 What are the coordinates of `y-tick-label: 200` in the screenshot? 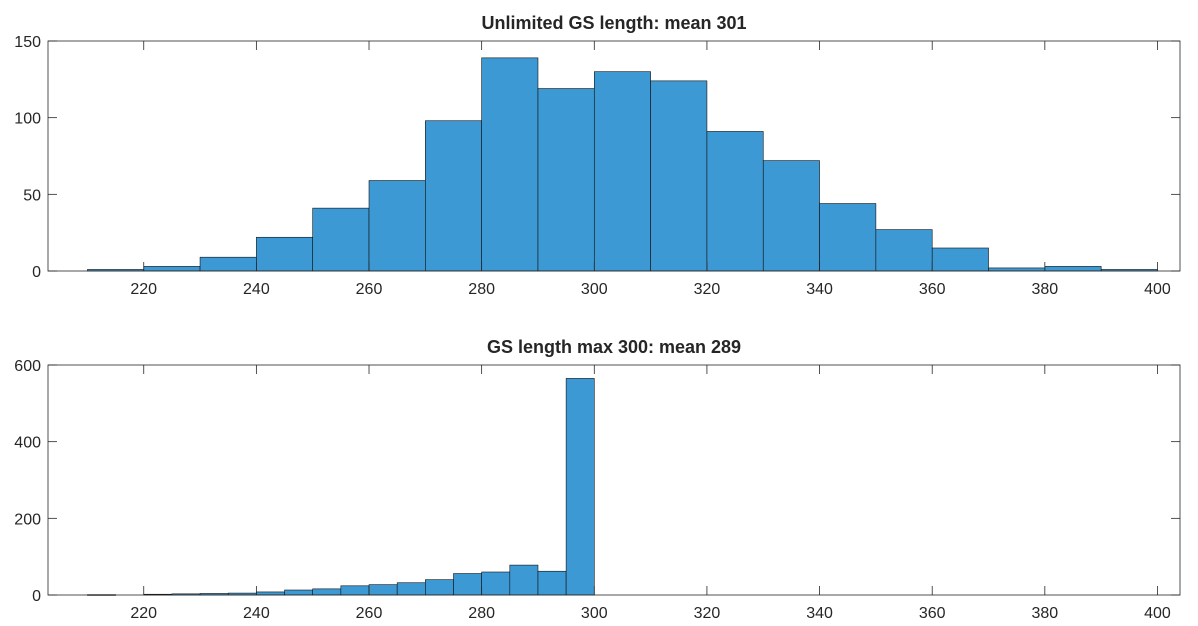 It's located at (27, 519).